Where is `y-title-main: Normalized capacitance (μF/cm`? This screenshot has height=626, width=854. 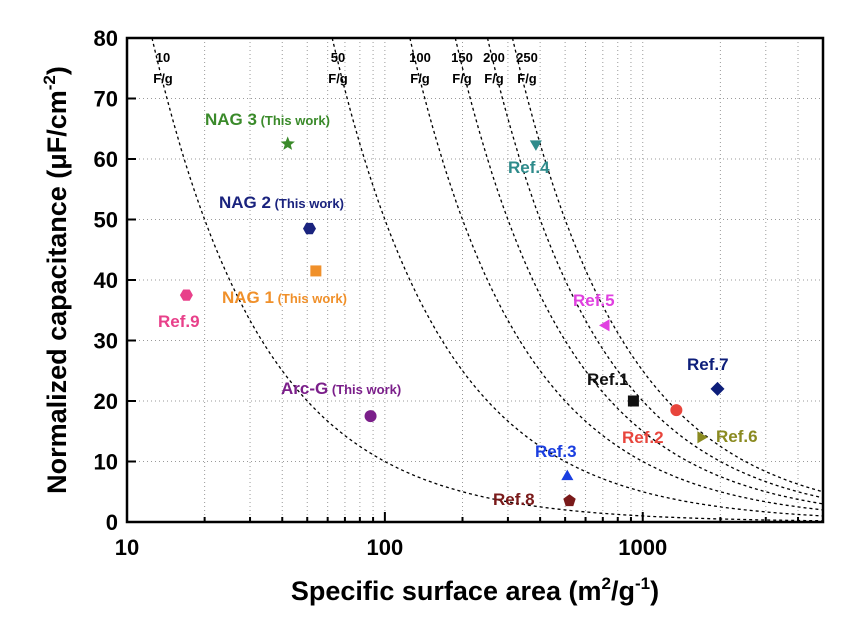 y-title-main: Normalized capacitance (μF/cm is located at coordinates (57, 292).